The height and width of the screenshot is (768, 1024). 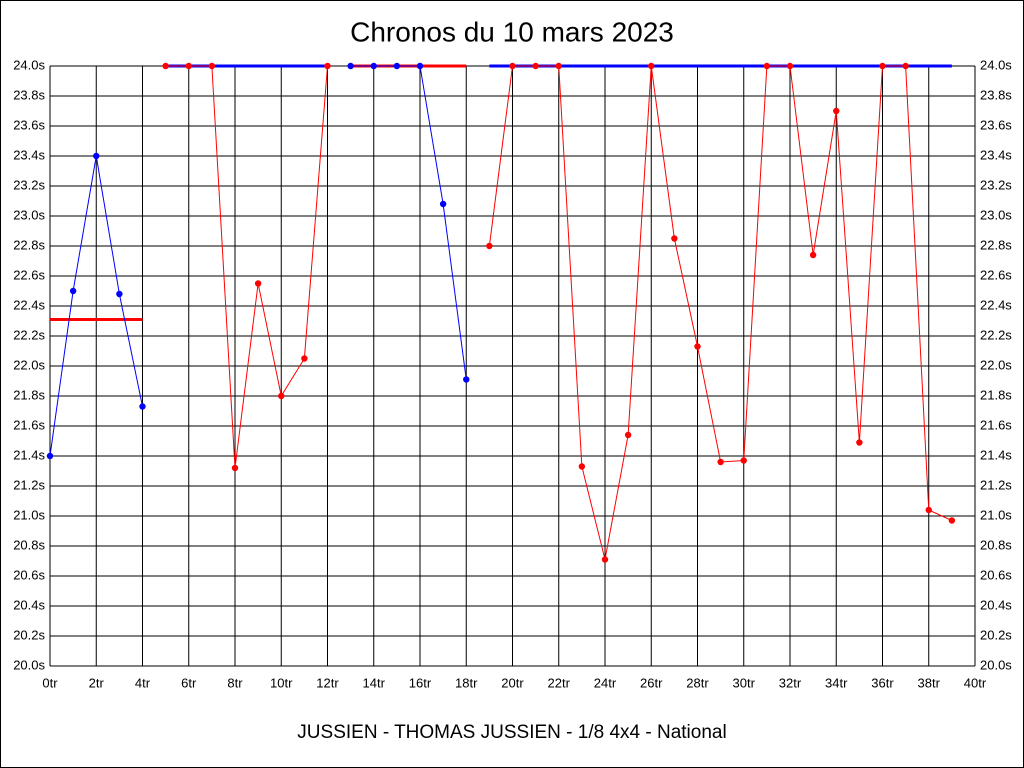 I want to click on y-tick-label: 20.6s, so click(x=29, y=574).